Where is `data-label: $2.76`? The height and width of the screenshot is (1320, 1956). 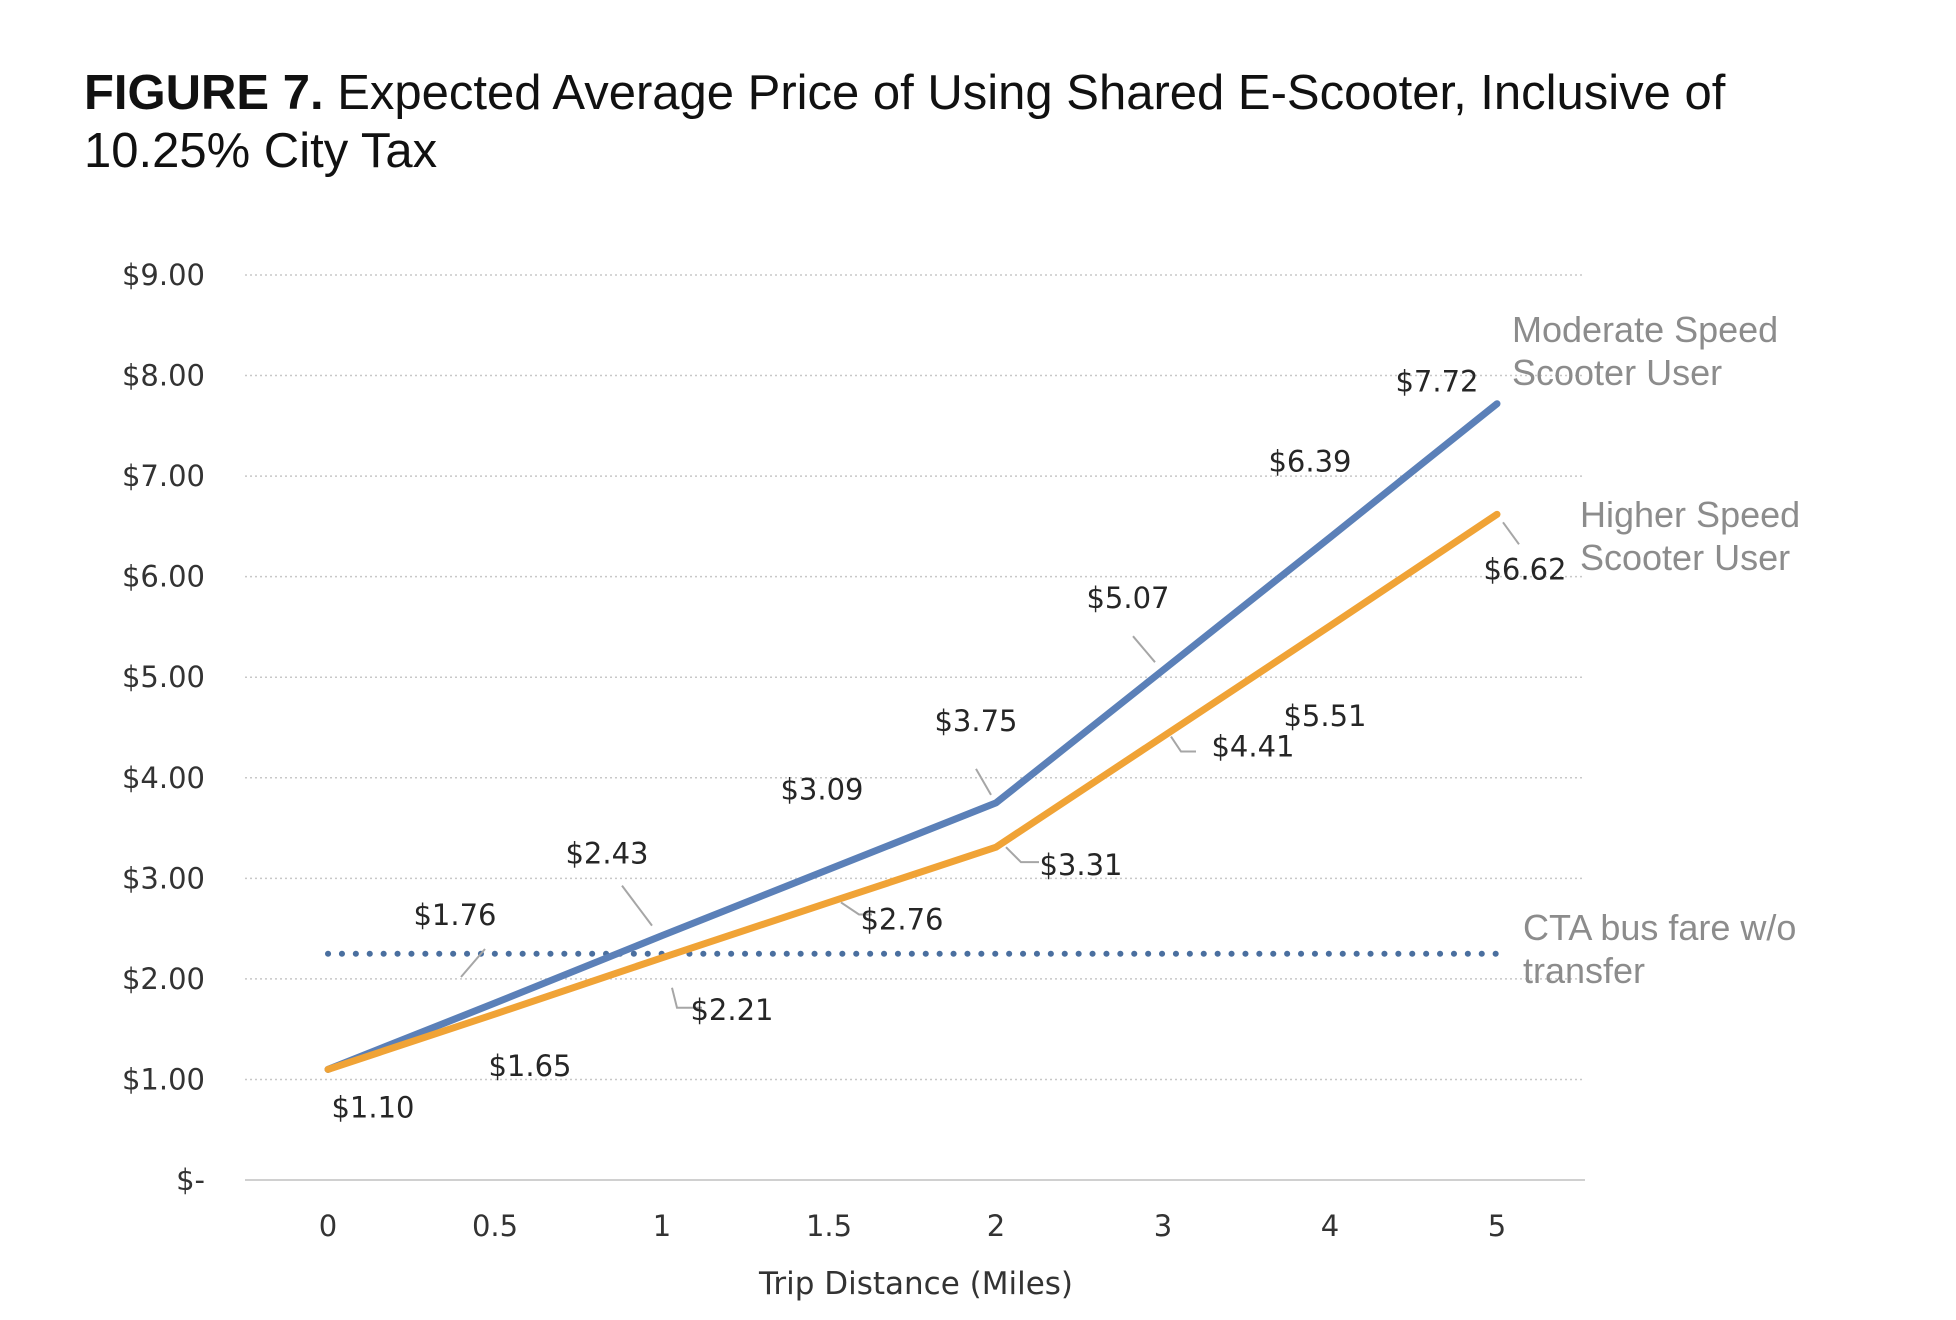
data-label: $2.76 is located at coordinates (901, 919).